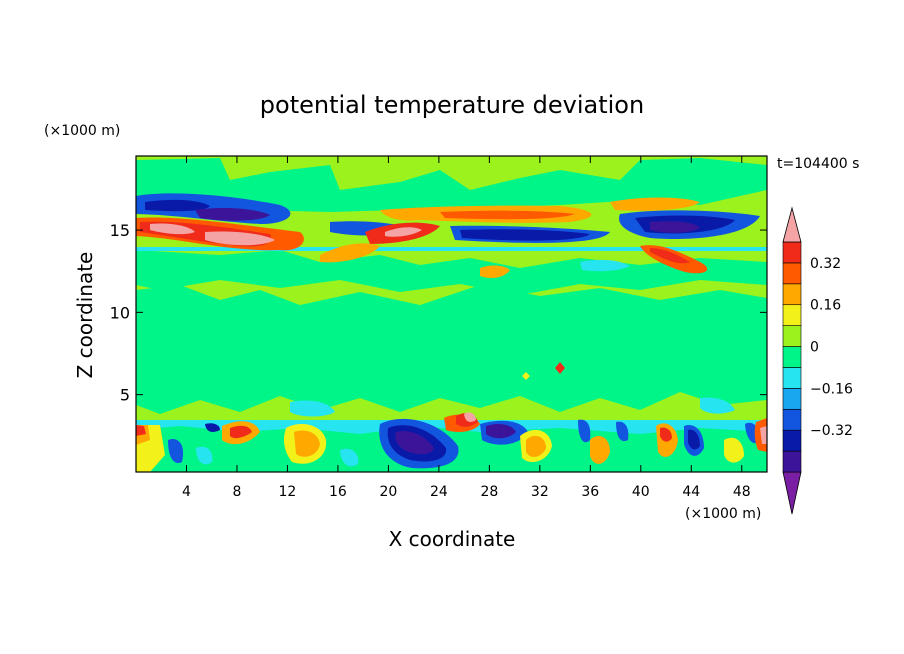  What do you see at coordinates (212, 234) in the screenshot?
I see `contour-feature-pos-upper-left-peak` at bounding box center [212, 234].